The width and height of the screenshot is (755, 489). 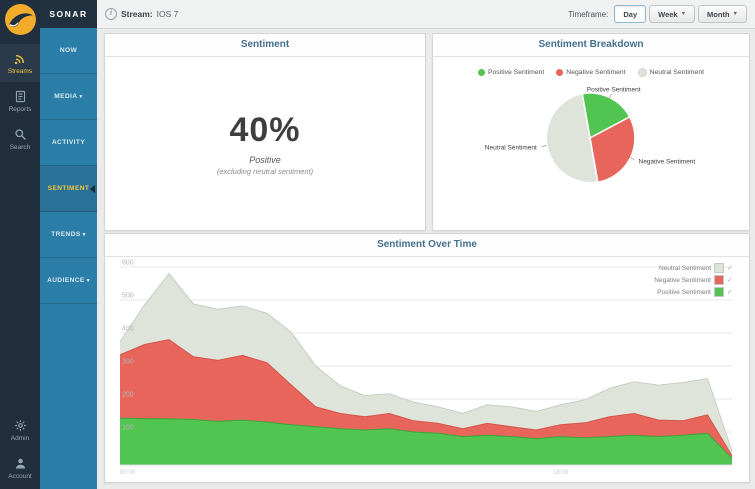 I want to click on x-tick-label: 18:00, so click(x=561, y=473).